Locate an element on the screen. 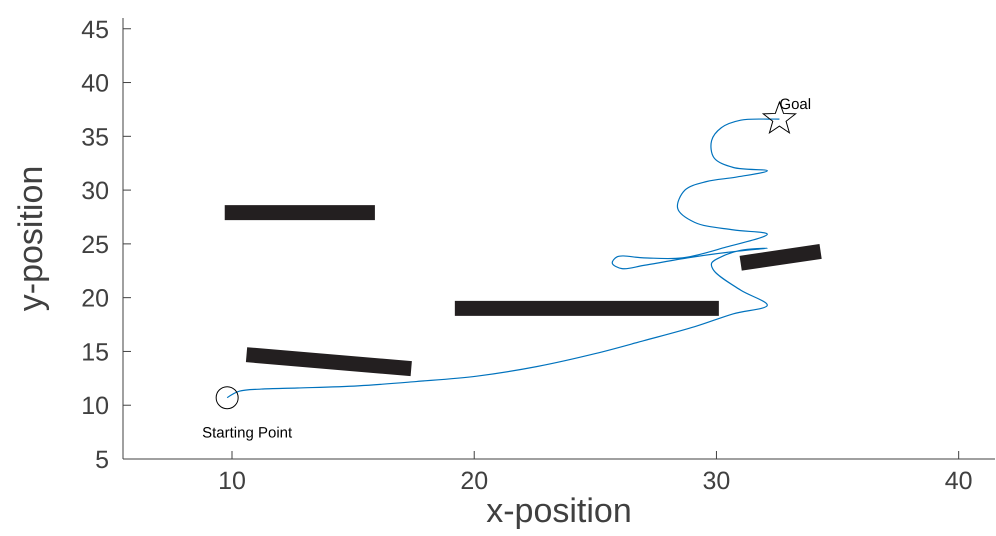 The image size is (996, 536). x-axis-title: x-position is located at coordinates (559, 511).